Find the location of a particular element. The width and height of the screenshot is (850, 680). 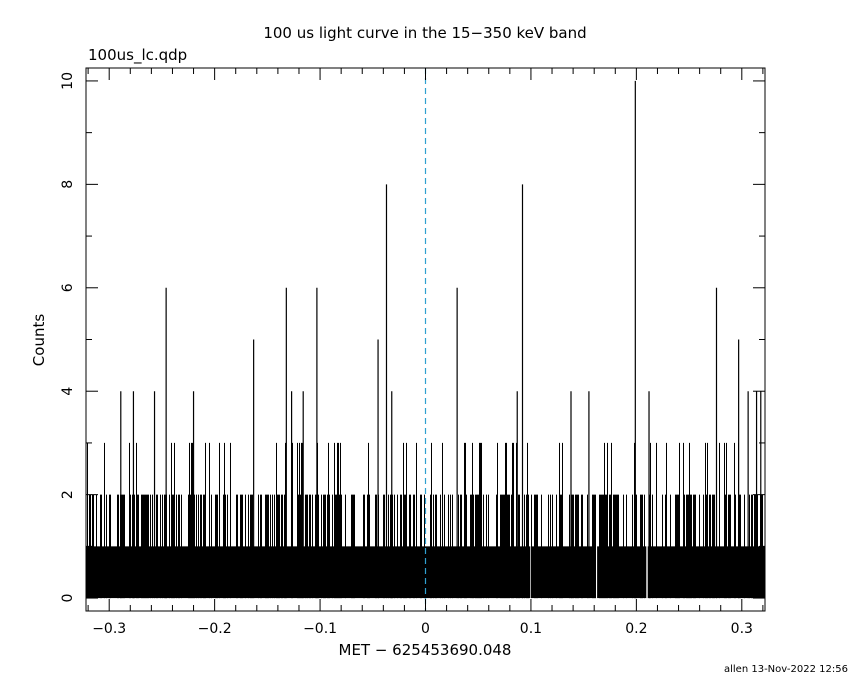

x-axis-label: MET − 625453690.048 is located at coordinates (425, 650).